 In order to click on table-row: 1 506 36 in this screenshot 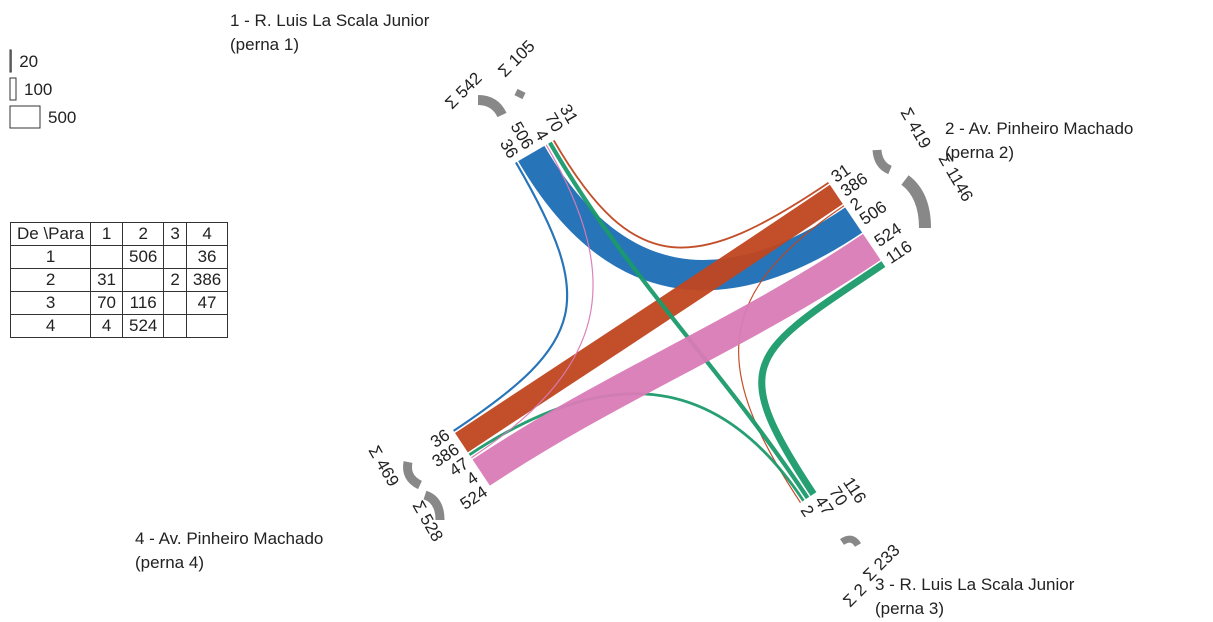, I will do `click(119, 257)`.